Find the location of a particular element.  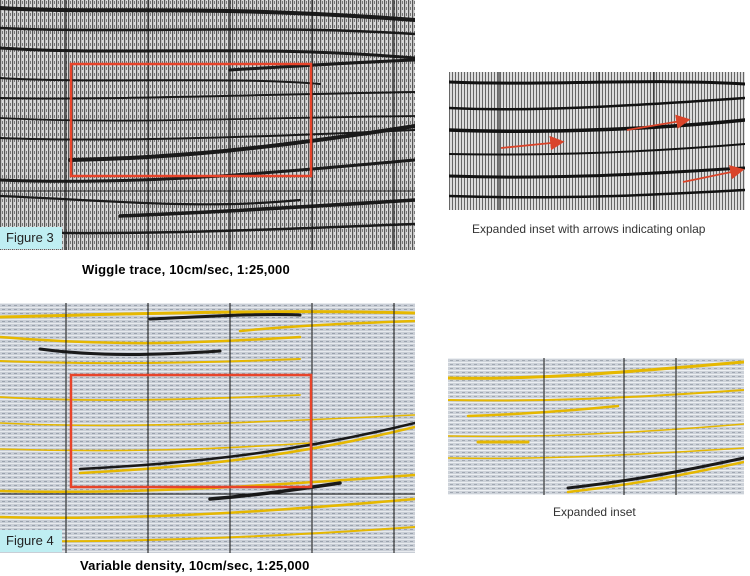

figure4-expanded-inset is located at coordinates (596, 426).